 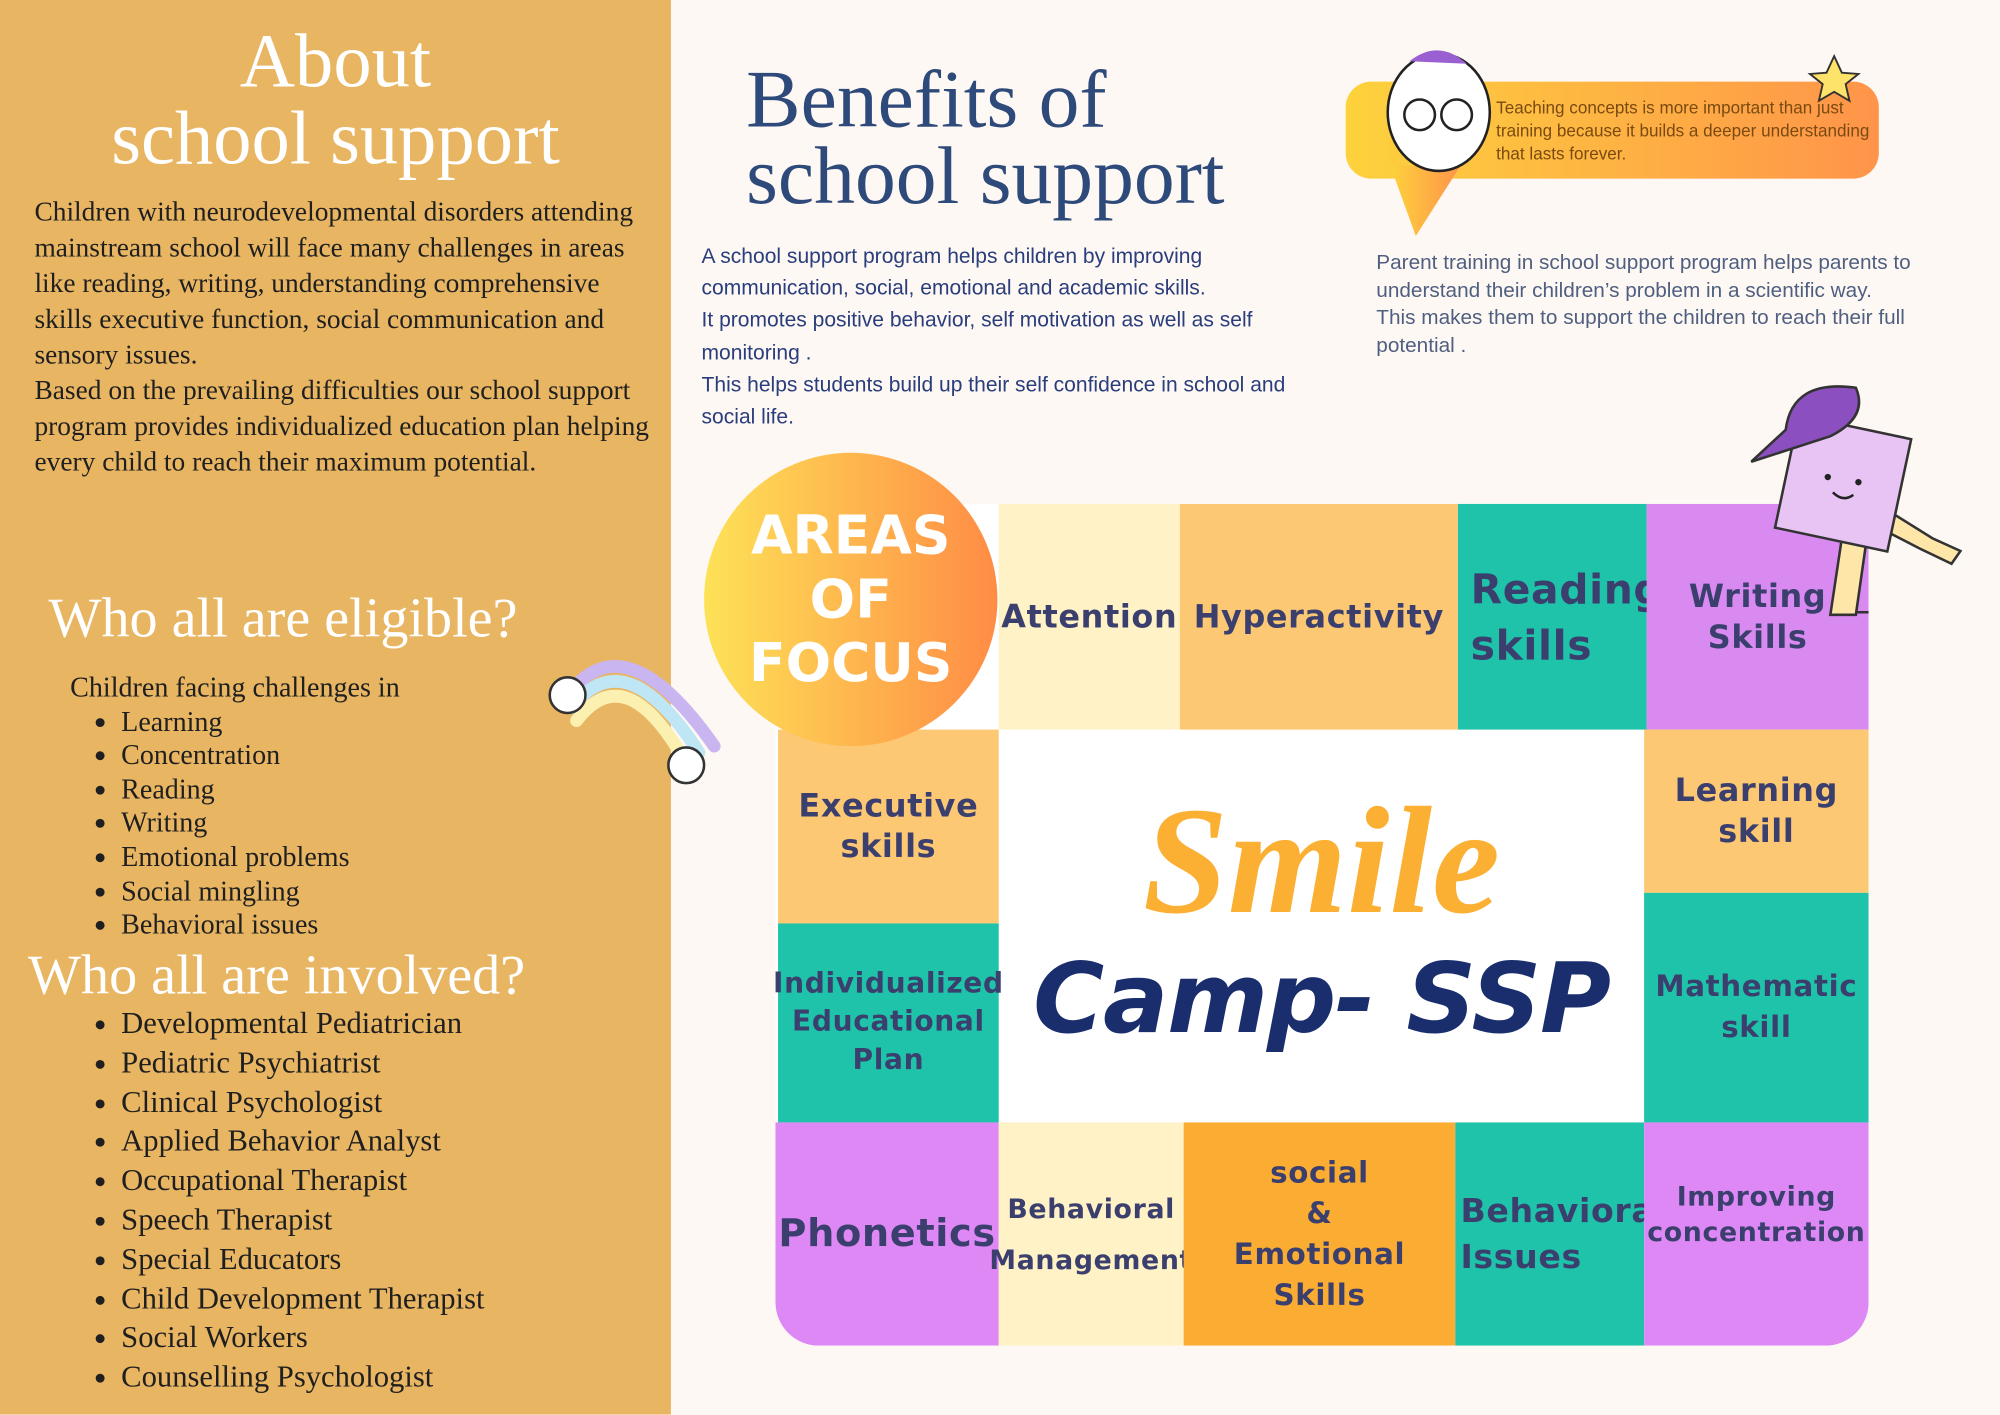 I want to click on list-item: Speech Therapist, so click(x=302, y=1221).